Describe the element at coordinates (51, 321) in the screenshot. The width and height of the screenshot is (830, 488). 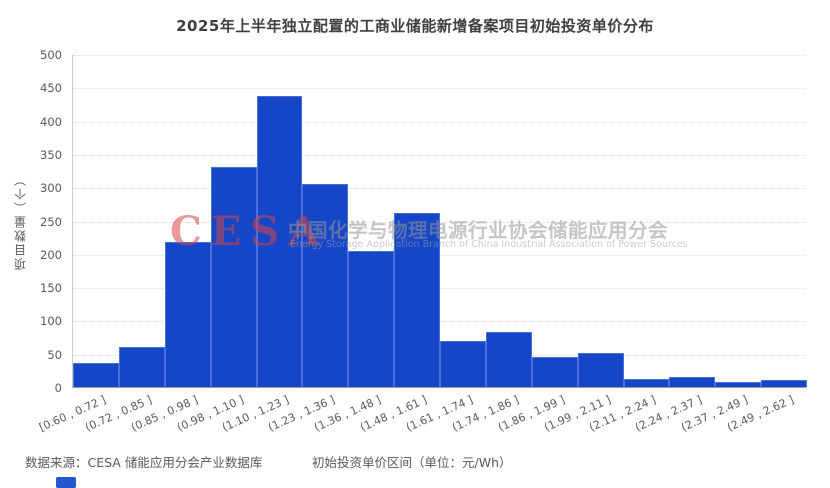
I see `y-tick-label-100: 100` at that location.